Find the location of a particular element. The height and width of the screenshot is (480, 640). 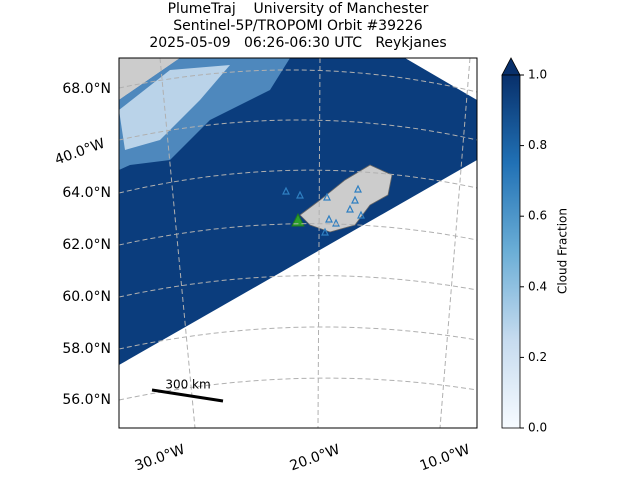

iceland is located at coordinates (346, 198).